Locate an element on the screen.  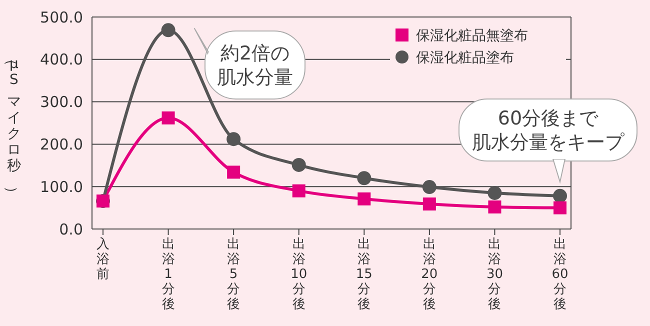
y-tick-label: 300.0 is located at coordinates (61, 102).